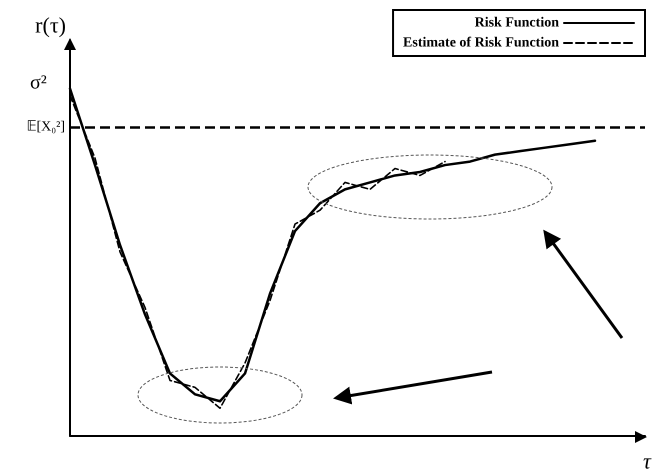 The image size is (657, 472). What do you see at coordinates (45, 126) in the screenshot?
I see `ref-line-label: 𝔼[X₀²]` at bounding box center [45, 126].